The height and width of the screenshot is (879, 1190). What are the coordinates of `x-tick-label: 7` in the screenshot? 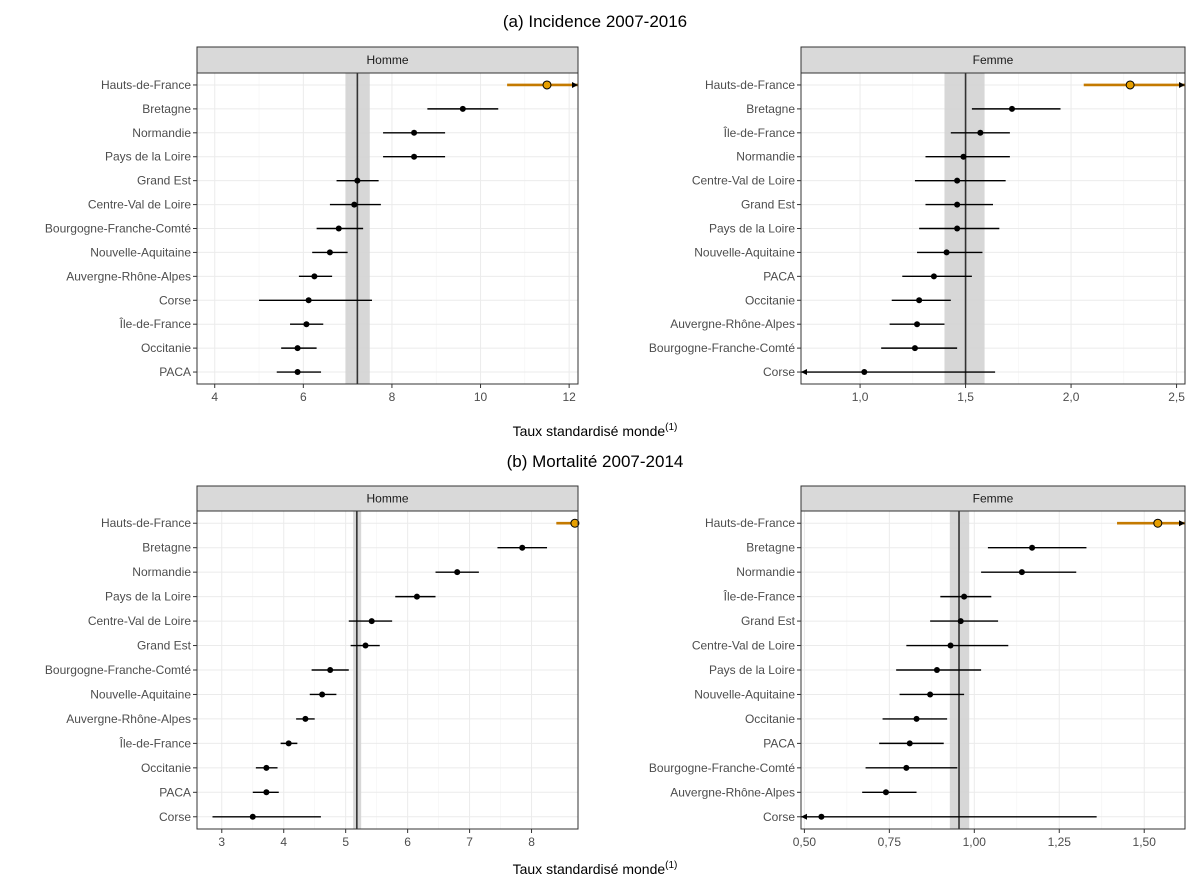 It's located at (469, 842).